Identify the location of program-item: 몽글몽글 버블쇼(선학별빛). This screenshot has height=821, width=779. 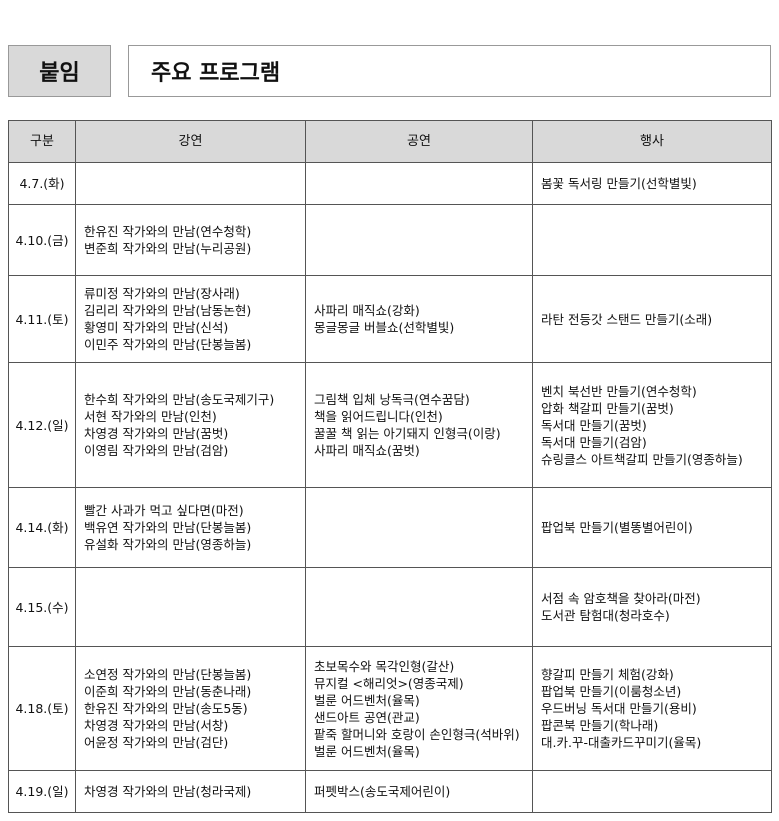
(384, 327).